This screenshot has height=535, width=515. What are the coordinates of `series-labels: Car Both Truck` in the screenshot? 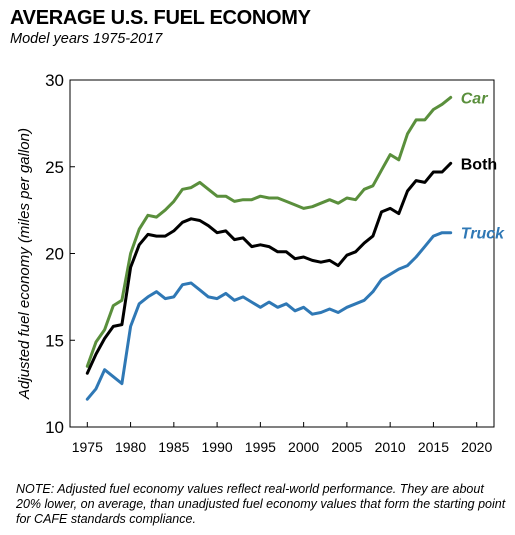 It's located at (483, 166).